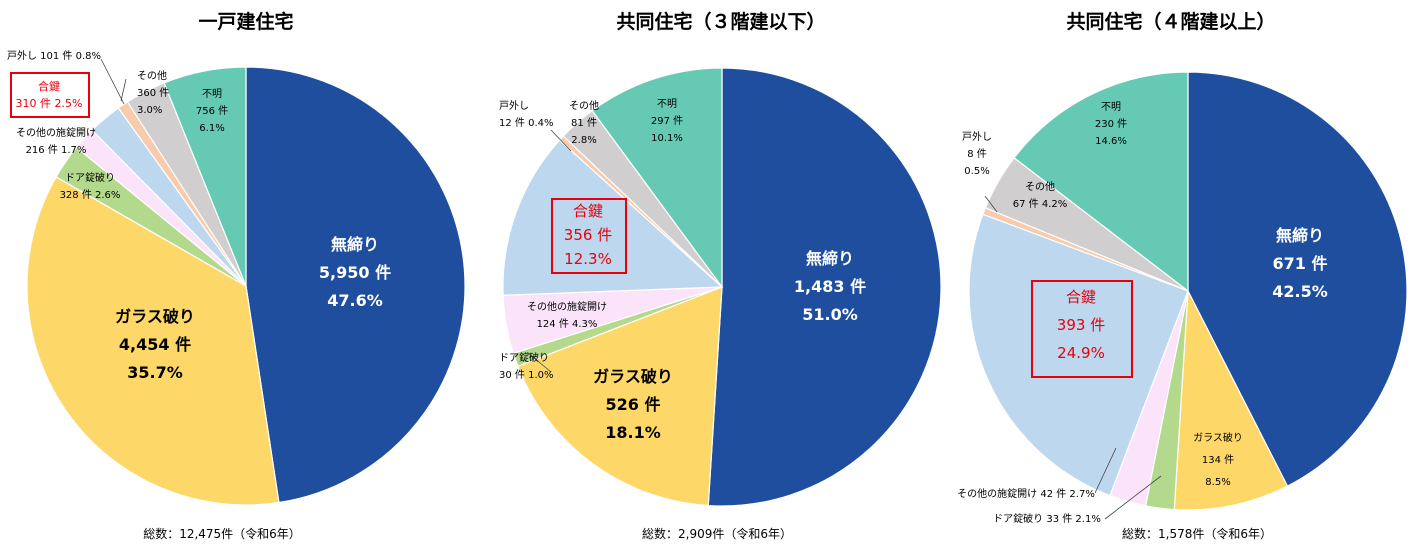 The image size is (1420, 553). What do you see at coordinates (245, 21) in the screenshot?
I see `chart-title: 一戸建住宅` at bounding box center [245, 21].